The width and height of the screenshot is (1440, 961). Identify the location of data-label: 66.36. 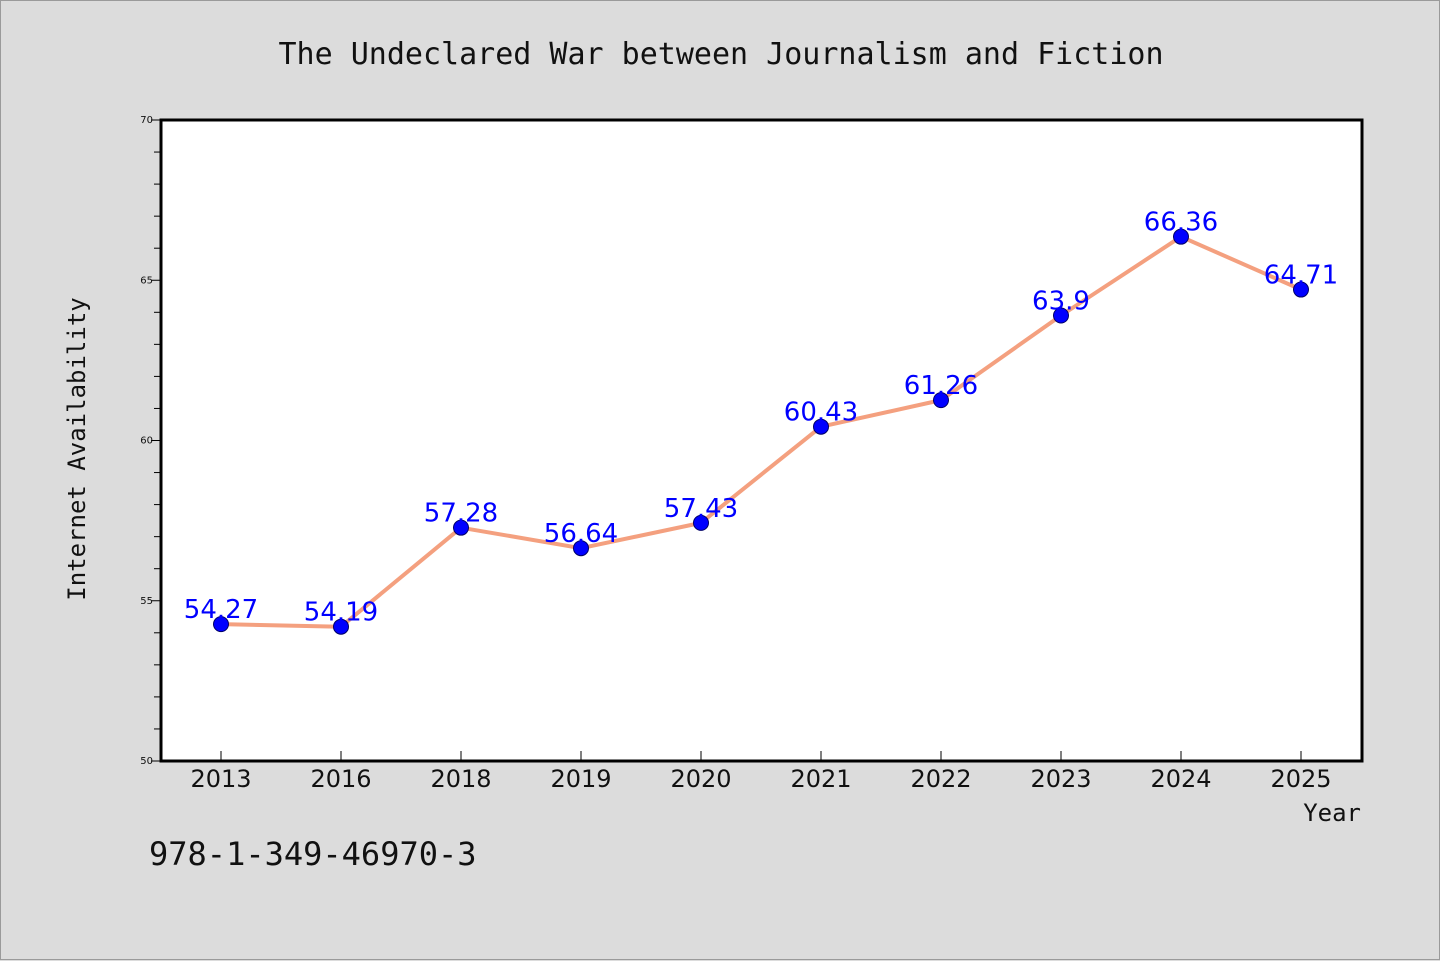
(1181, 223).